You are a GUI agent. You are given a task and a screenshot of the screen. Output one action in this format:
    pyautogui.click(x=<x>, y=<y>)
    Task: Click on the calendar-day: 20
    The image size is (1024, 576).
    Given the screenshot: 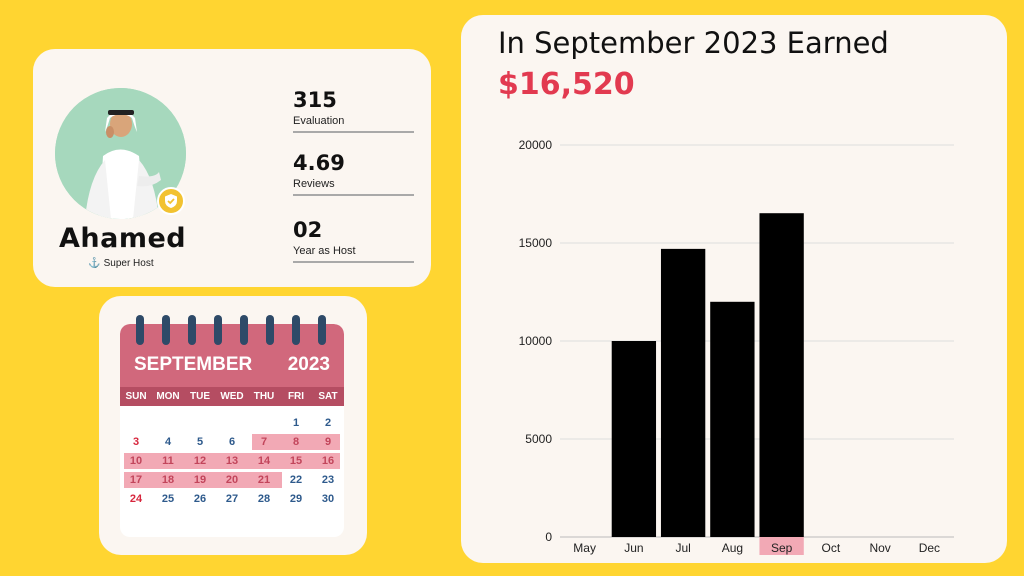 What is the action you would take?
    pyautogui.click(x=232, y=480)
    